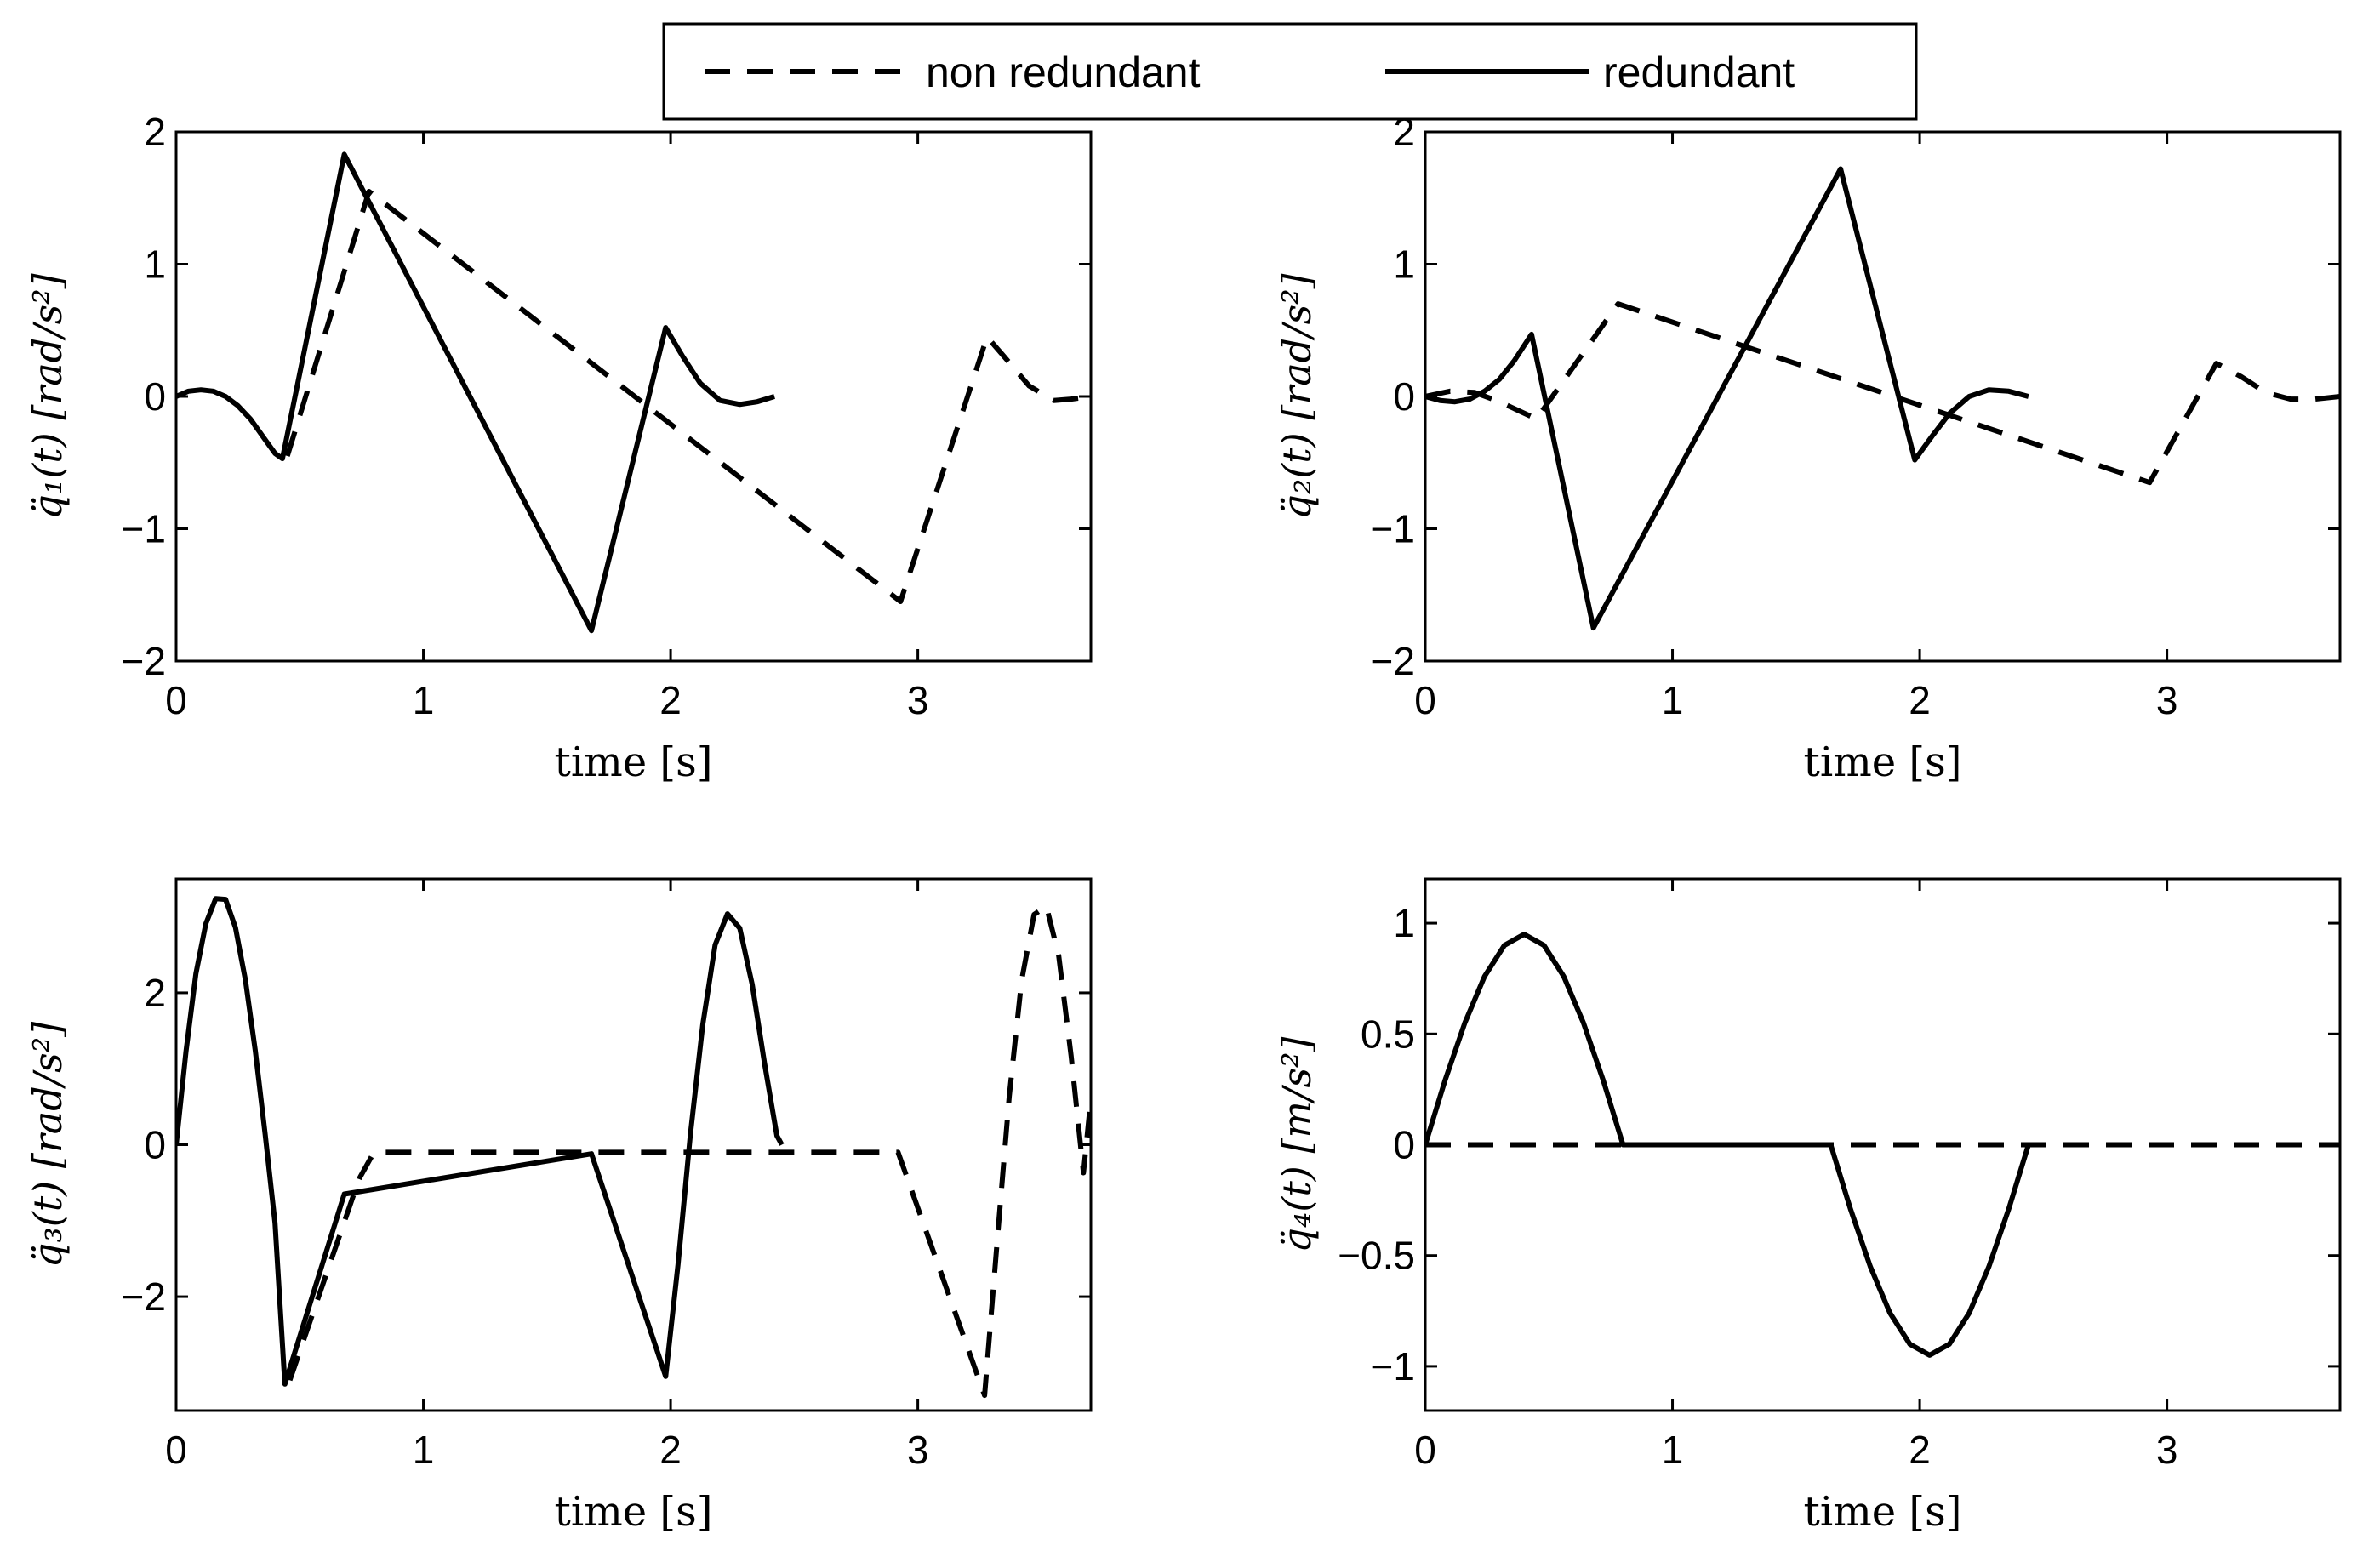 The height and width of the screenshot is (1568, 2357). What do you see at coordinates (1376, 1256) in the screenshot?
I see `y-tick-label: −0.5` at bounding box center [1376, 1256].